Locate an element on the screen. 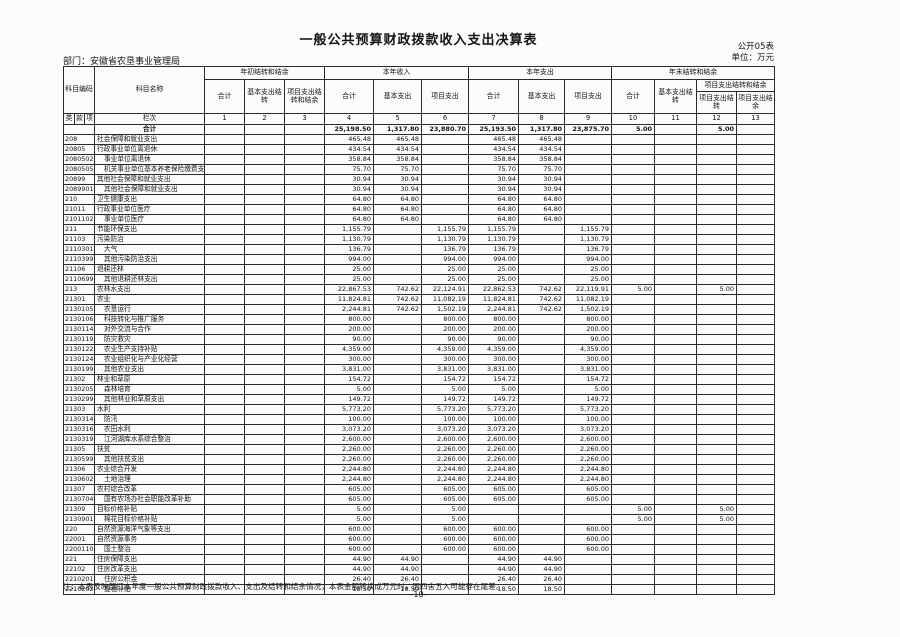 This screenshot has height=637, width=900. table-row: 210 卫生健康支出 64.80 64.80 64.80 64.80 is located at coordinates (419, 199).